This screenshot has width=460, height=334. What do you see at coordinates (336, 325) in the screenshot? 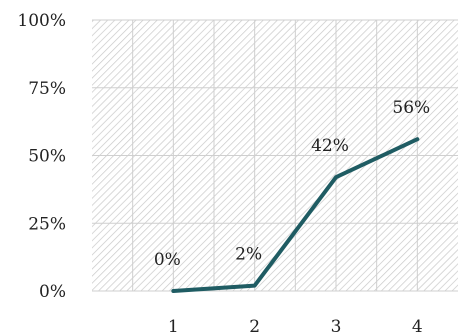
I see `x-tick-label: 3` at bounding box center [336, 325].